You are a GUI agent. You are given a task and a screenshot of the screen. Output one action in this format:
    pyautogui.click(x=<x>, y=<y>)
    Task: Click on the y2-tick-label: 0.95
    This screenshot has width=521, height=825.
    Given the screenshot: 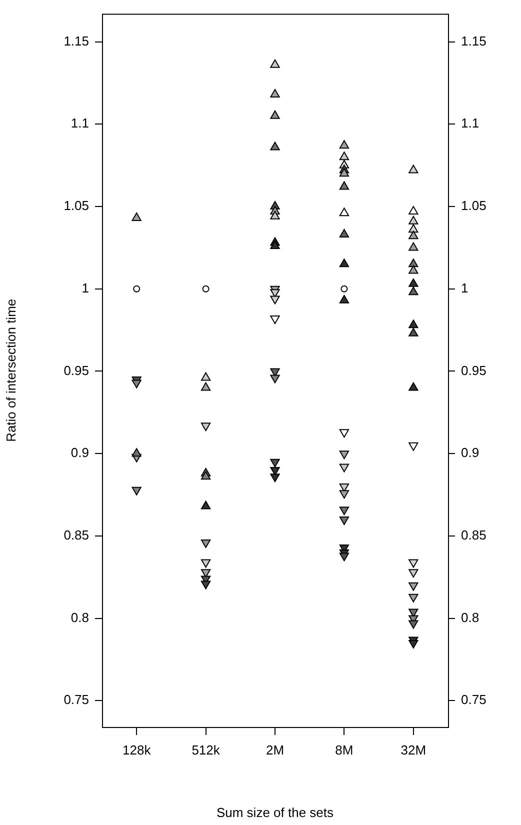 What is the action you would take?
    pyautogui.click(x=473, y=370)
    